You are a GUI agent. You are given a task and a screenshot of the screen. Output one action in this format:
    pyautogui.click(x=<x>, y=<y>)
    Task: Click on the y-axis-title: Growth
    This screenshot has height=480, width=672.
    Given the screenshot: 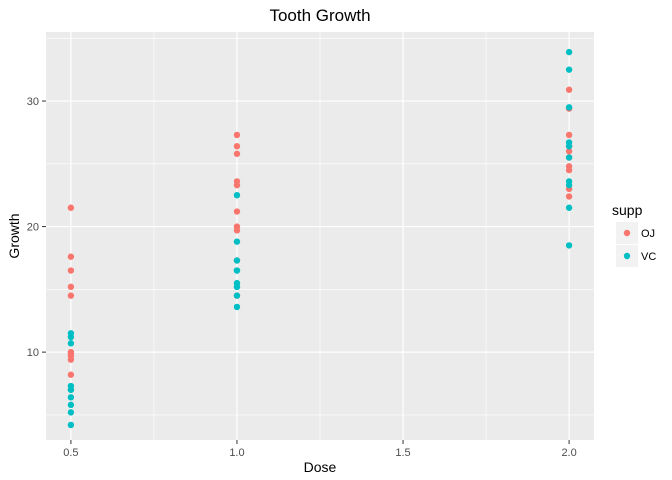 What is the action you would take?
    pyautogui.click(x=14, y=235)
    